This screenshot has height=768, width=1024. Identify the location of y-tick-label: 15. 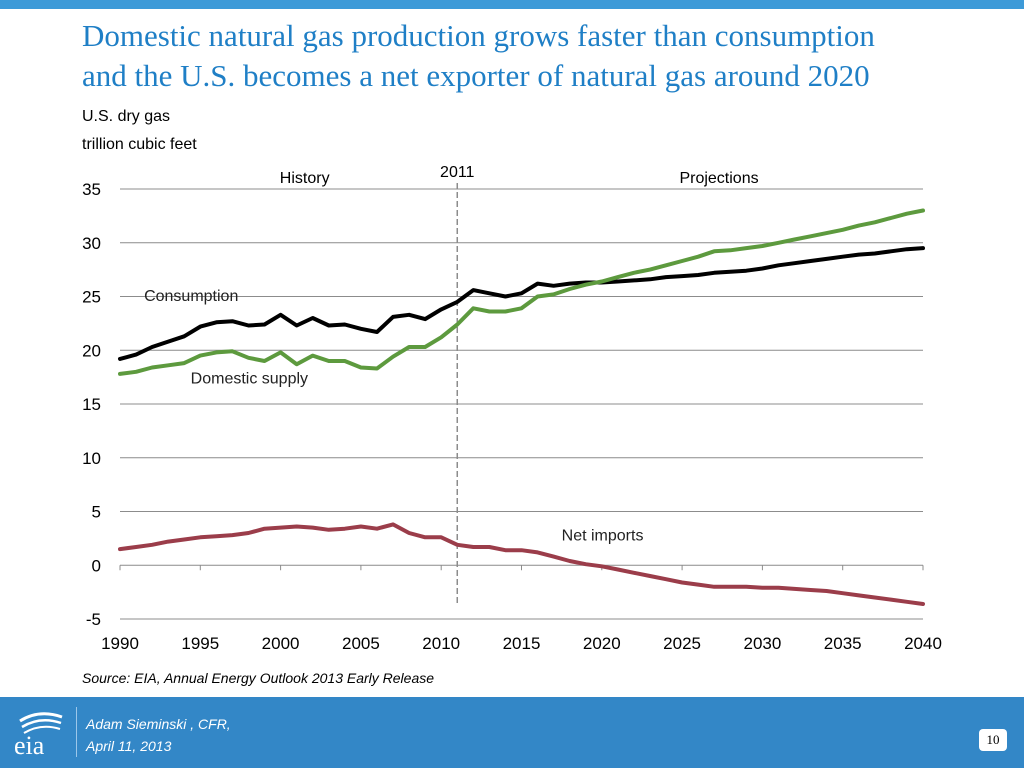
(91, 404).